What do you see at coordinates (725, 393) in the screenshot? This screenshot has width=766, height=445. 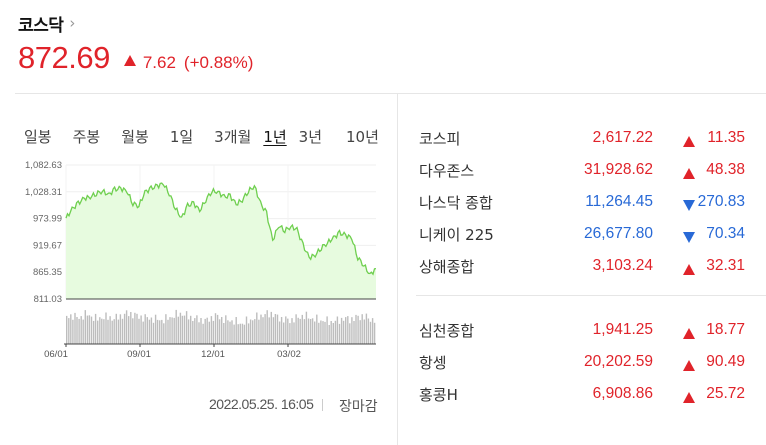 I see `index-change: 25.72` at bounding box center [725, 393].